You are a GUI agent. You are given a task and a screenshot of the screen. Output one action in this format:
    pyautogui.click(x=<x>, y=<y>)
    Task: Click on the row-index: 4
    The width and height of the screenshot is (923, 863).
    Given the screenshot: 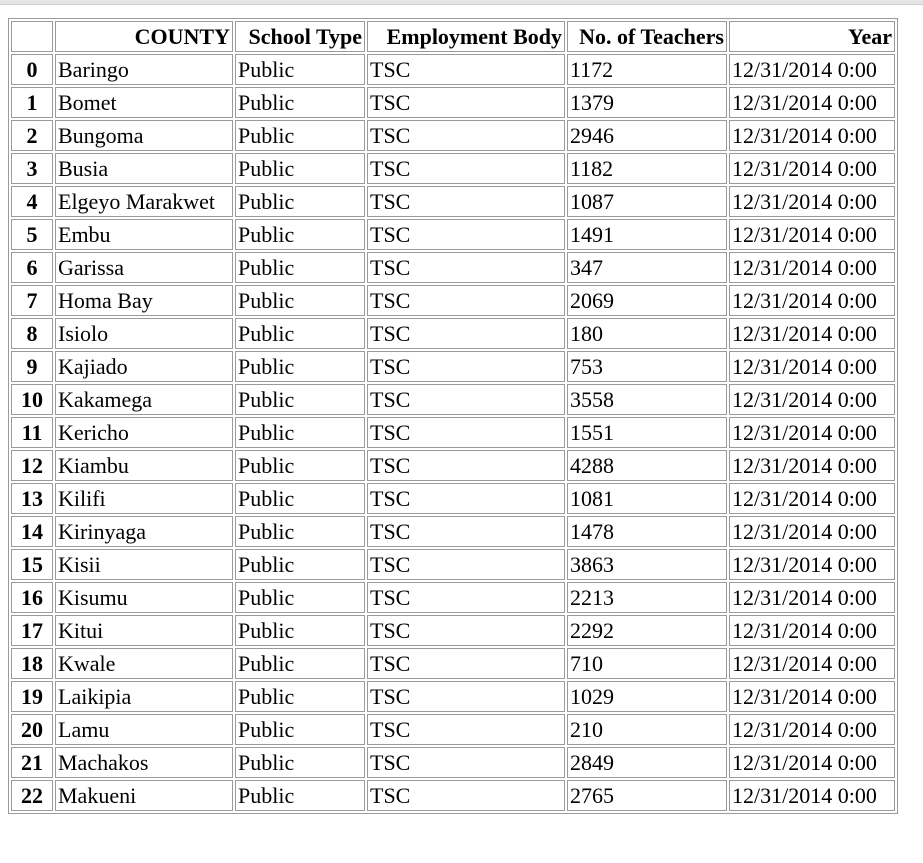 What is the action you would take?
    pyautogui.click(x=32, y=201)
    